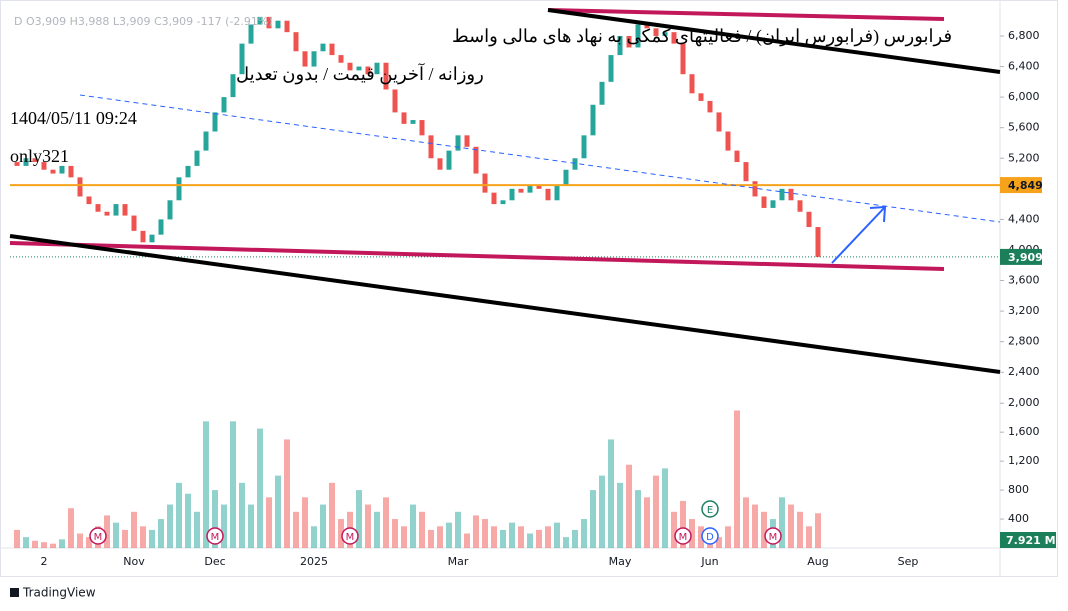  I want to click on branding: TradingView, so click(59, 593).